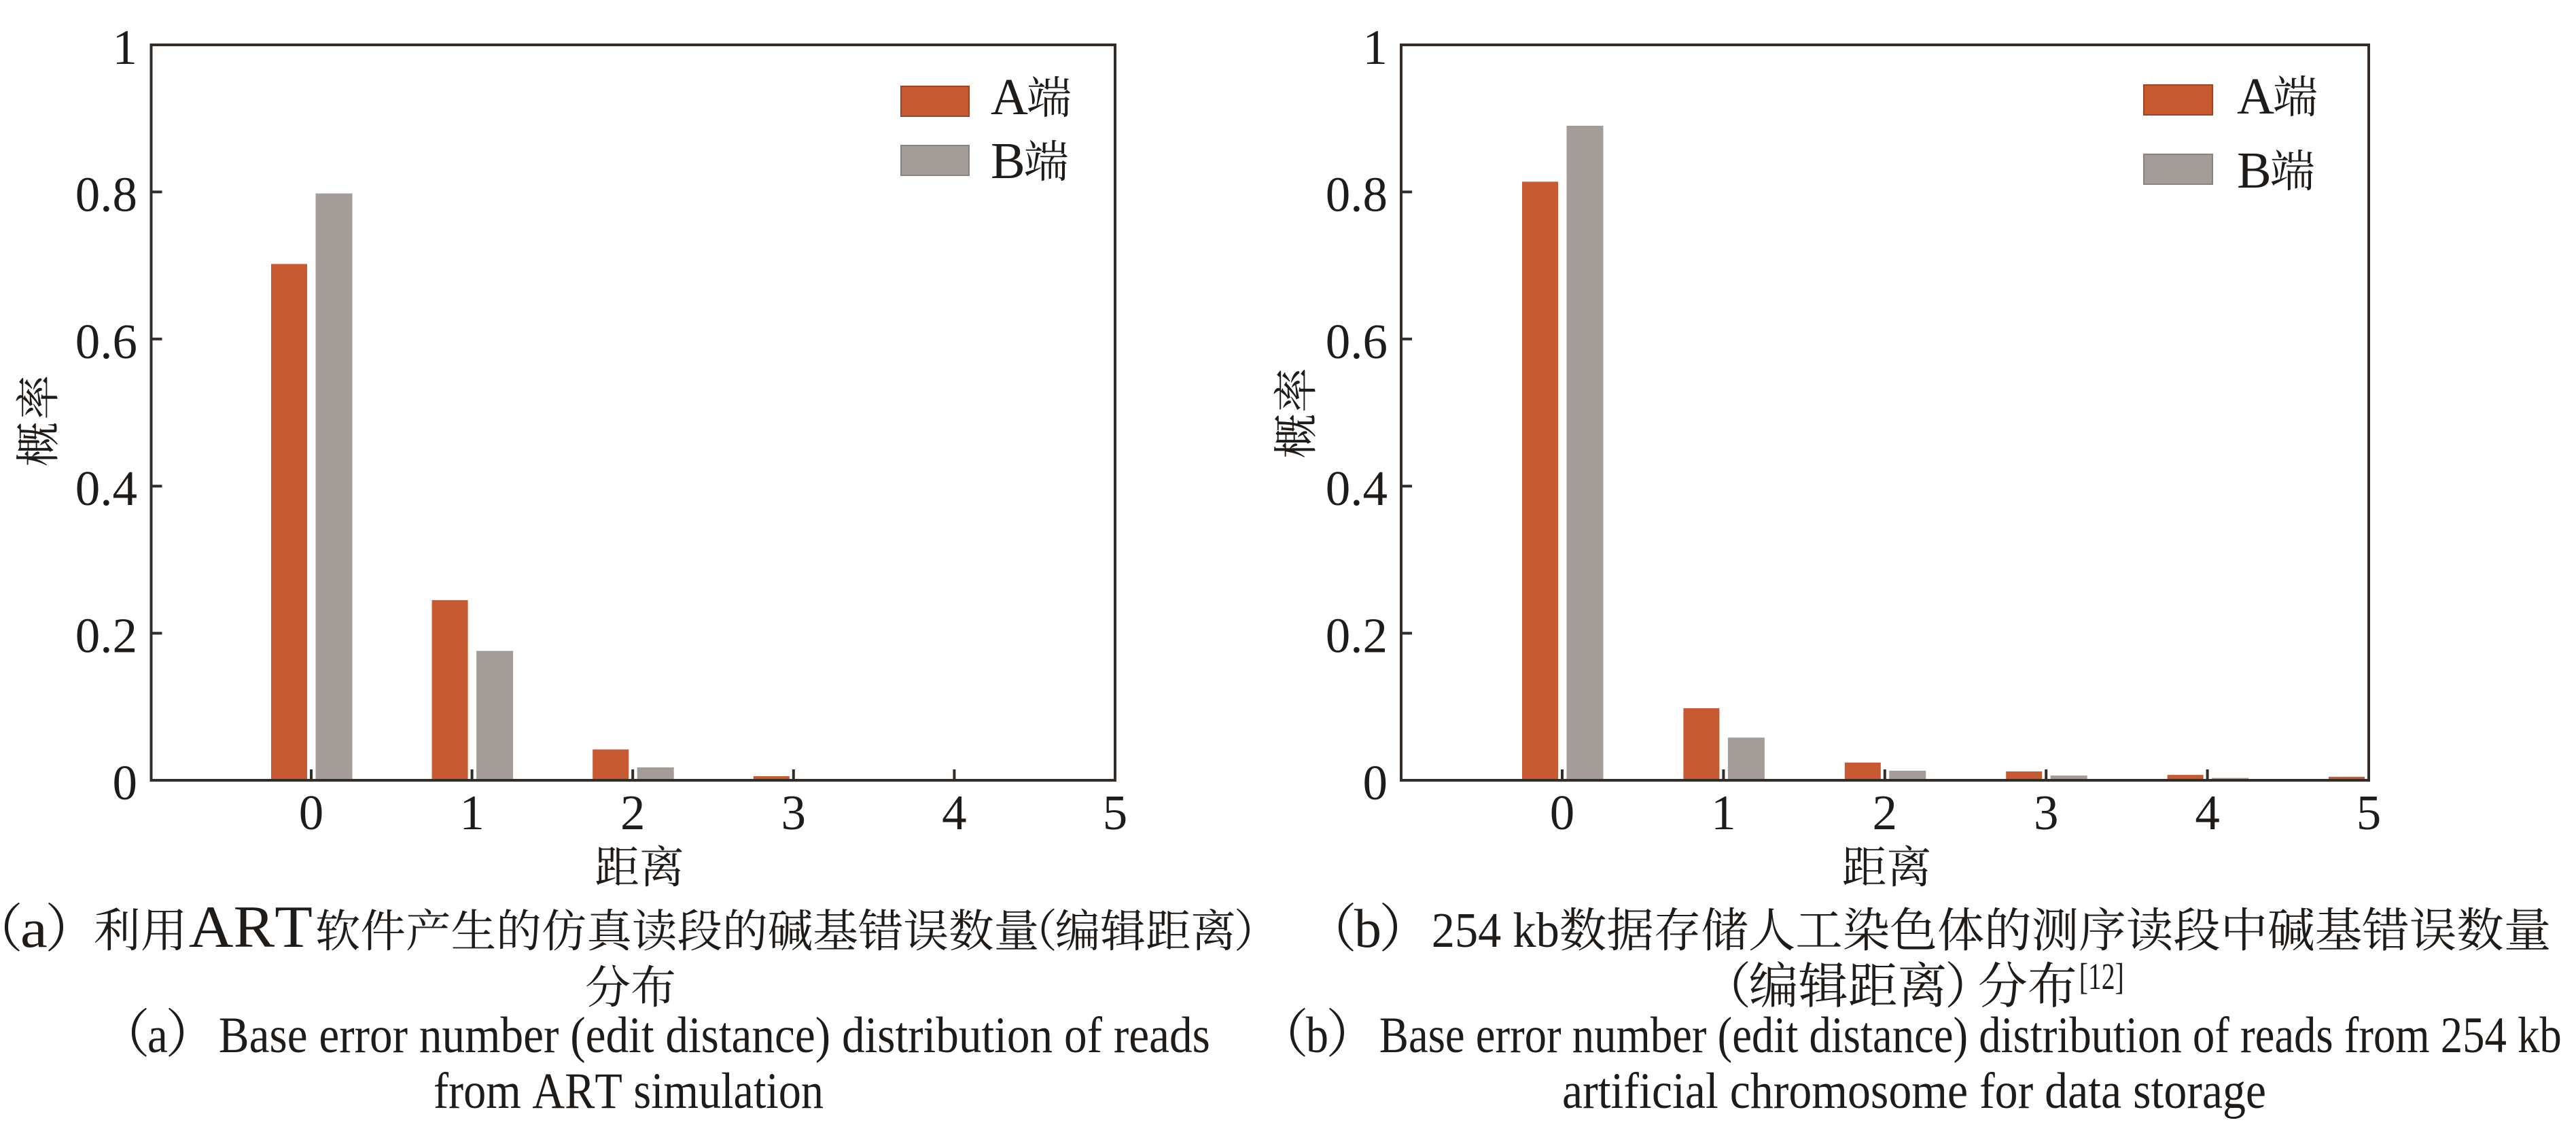 This screenshot has height=1148, width=2576. I want to click on svg-text: 254 kb, so click(1495, 930).